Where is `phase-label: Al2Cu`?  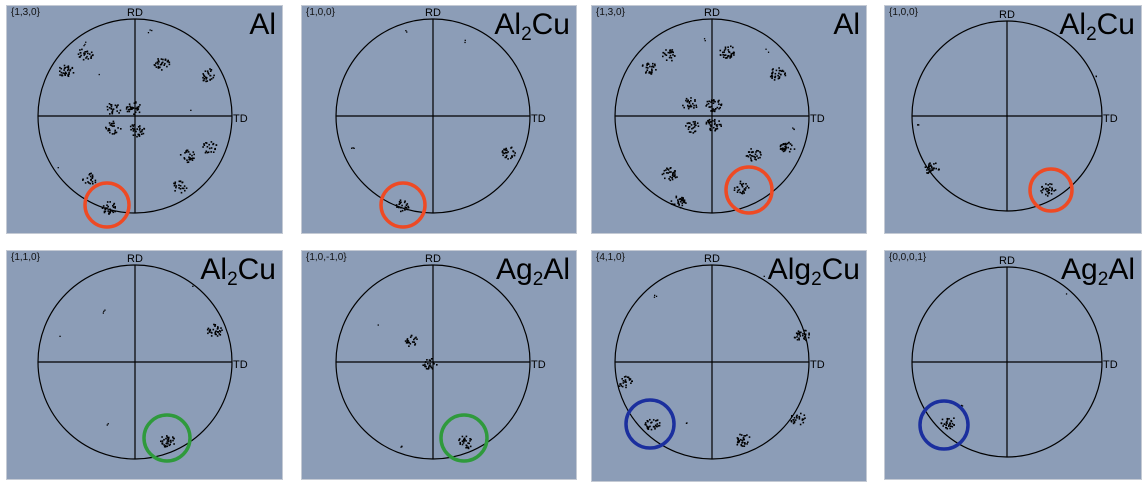 phase-label: Al2Cu is located at coordinates (1097, 26).